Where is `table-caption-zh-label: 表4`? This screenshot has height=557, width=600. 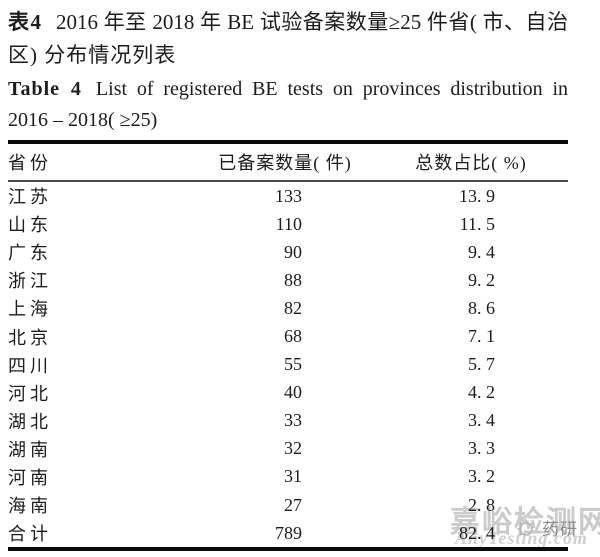
table-caption-zh-label: 表4 is located at coordinates (25, 22).